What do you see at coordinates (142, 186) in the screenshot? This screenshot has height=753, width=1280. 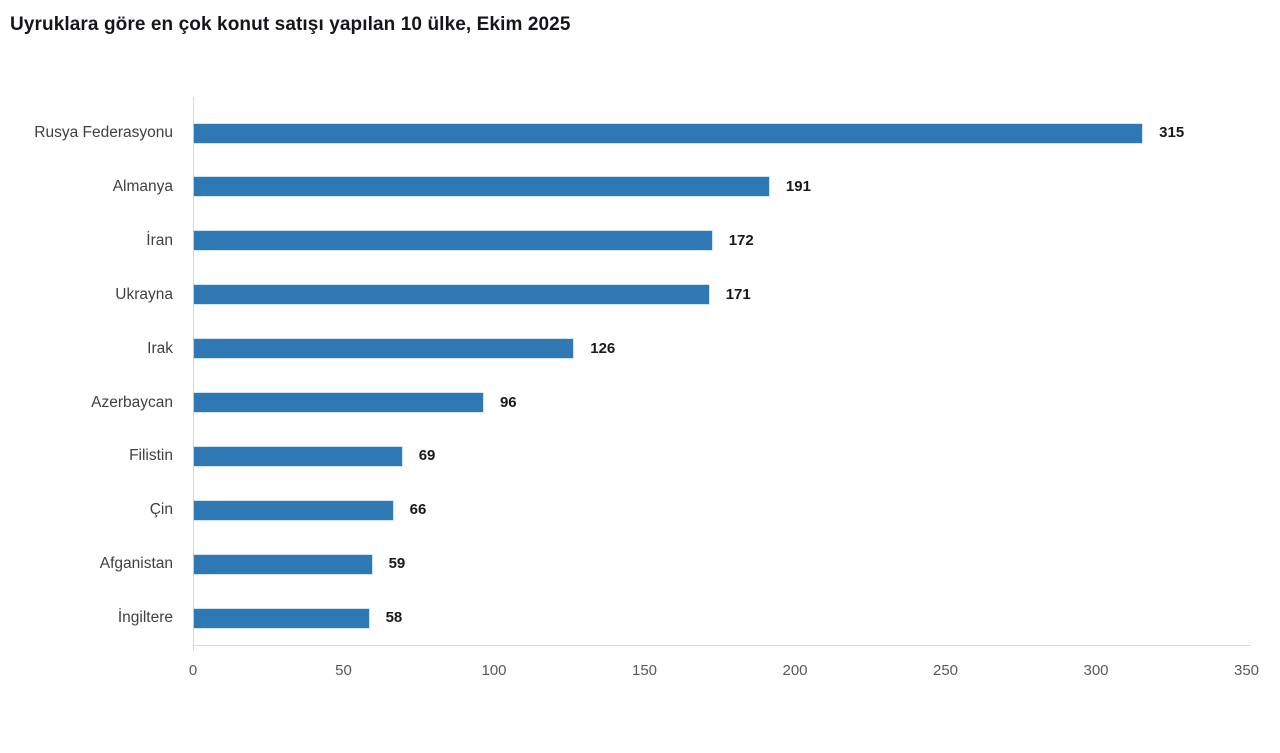 I see `category-label: Almanya` at bounding box center [142, 186].